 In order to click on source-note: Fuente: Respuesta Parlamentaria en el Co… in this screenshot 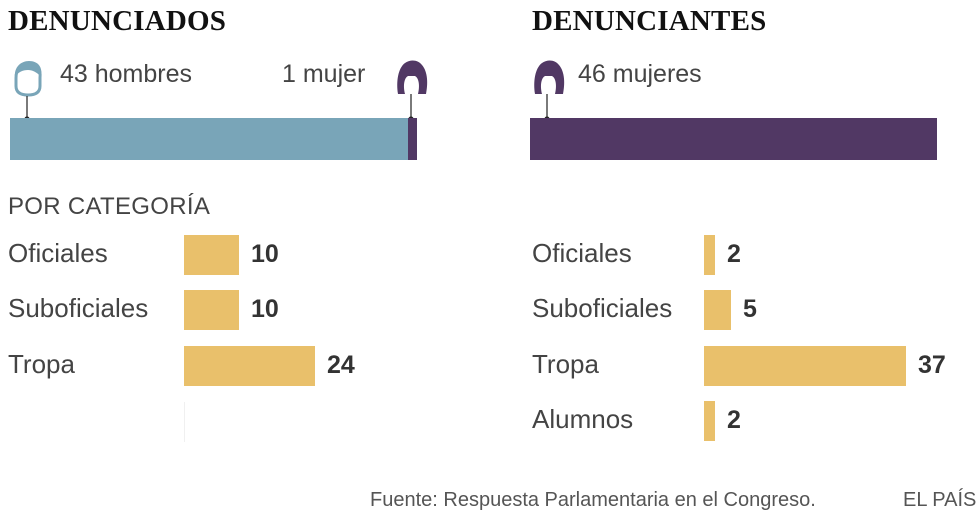, I will do `click(593, 500)`.